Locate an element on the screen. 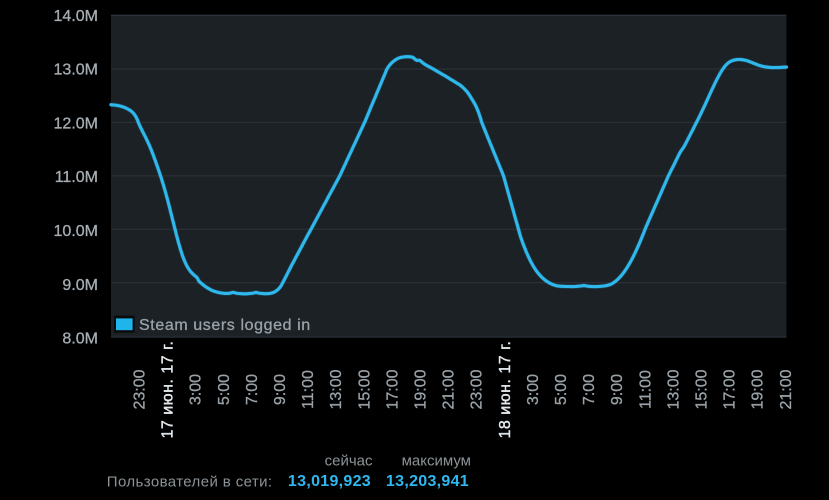  svg-text: сейчас is located at coordinates (349, 461).